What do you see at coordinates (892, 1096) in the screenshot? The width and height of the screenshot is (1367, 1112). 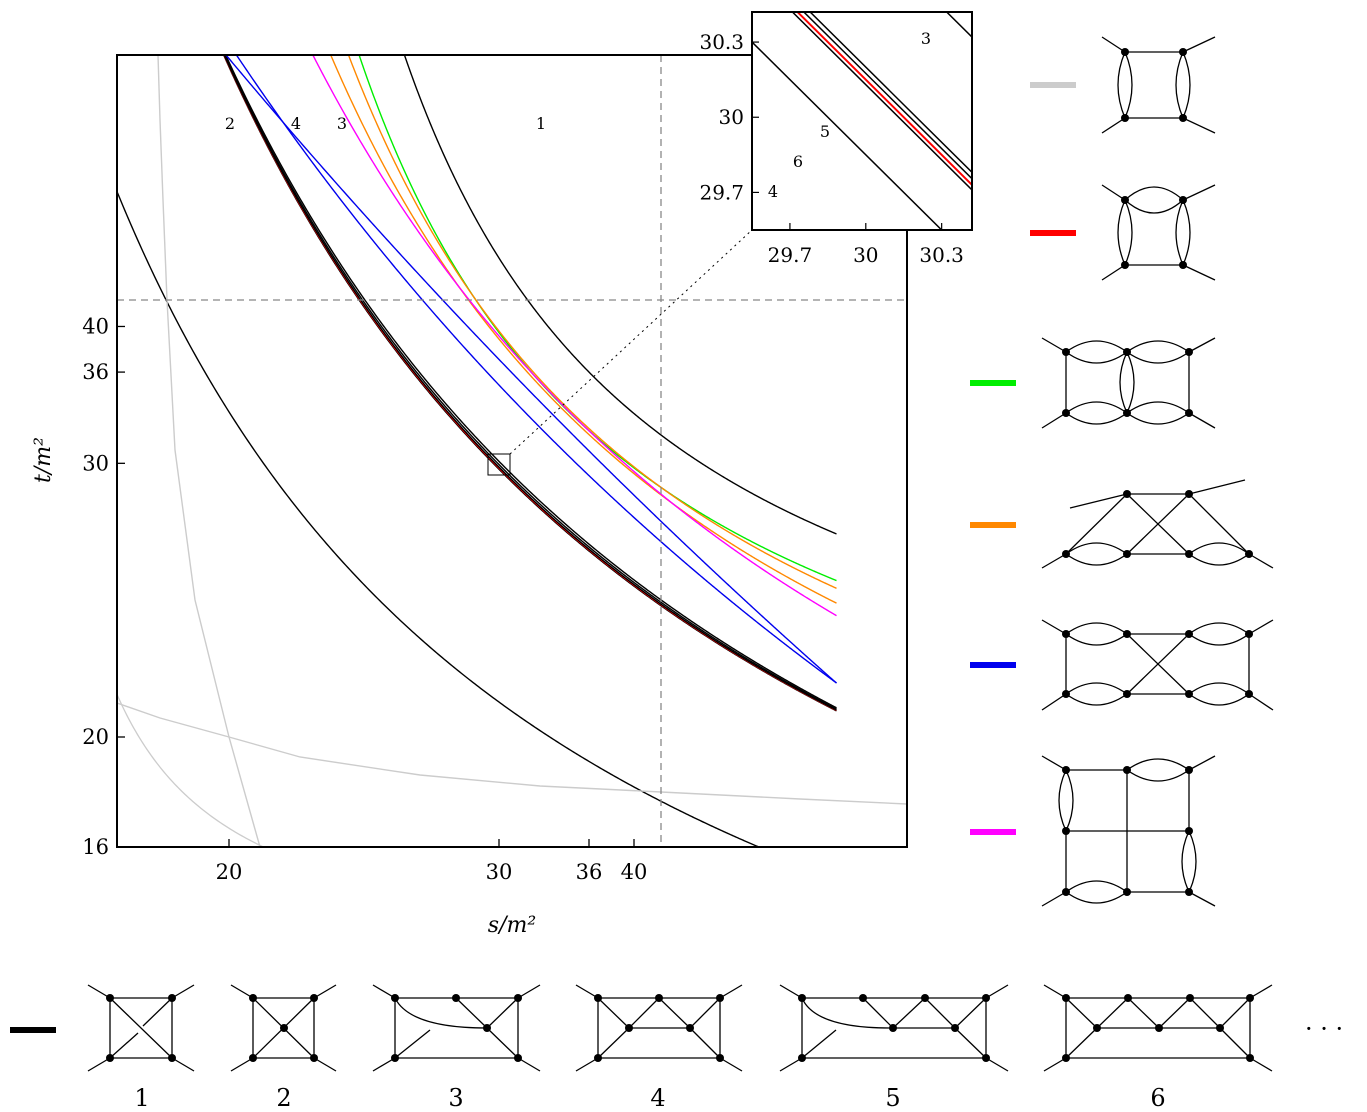 I see `bottom-diagram-label: 5` at bounding box center [892, 1096].